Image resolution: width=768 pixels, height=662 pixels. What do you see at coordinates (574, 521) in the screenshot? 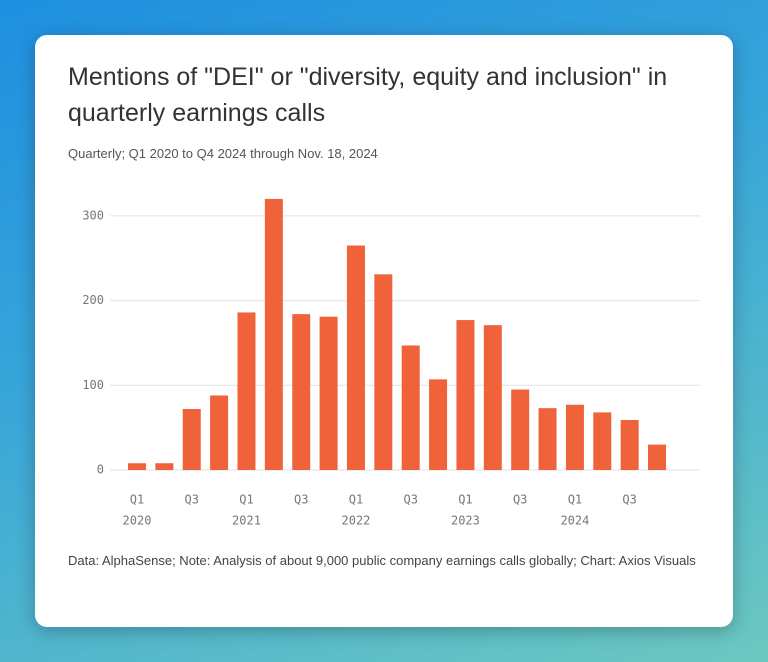
I see `x-year-label: 2024` at bounding box center [574, 521].